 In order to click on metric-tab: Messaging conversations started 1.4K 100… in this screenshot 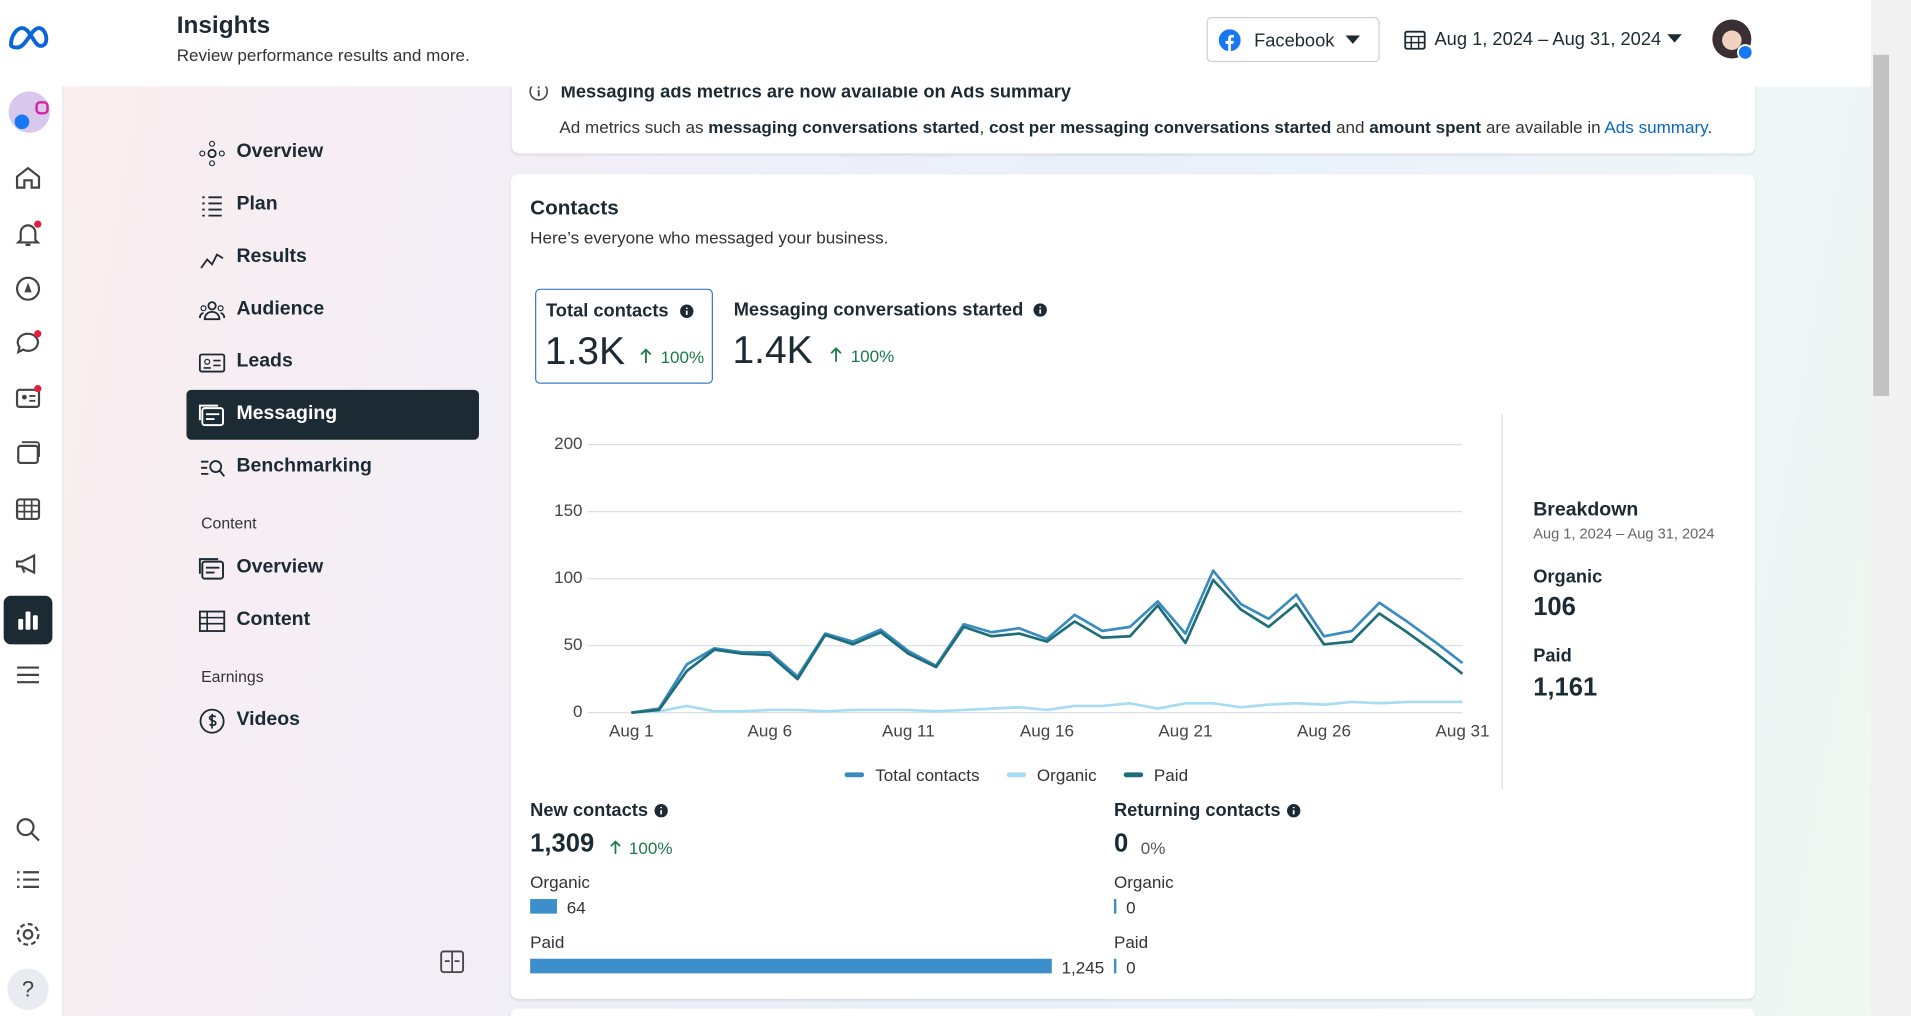, I will do `click(900, 335)`.